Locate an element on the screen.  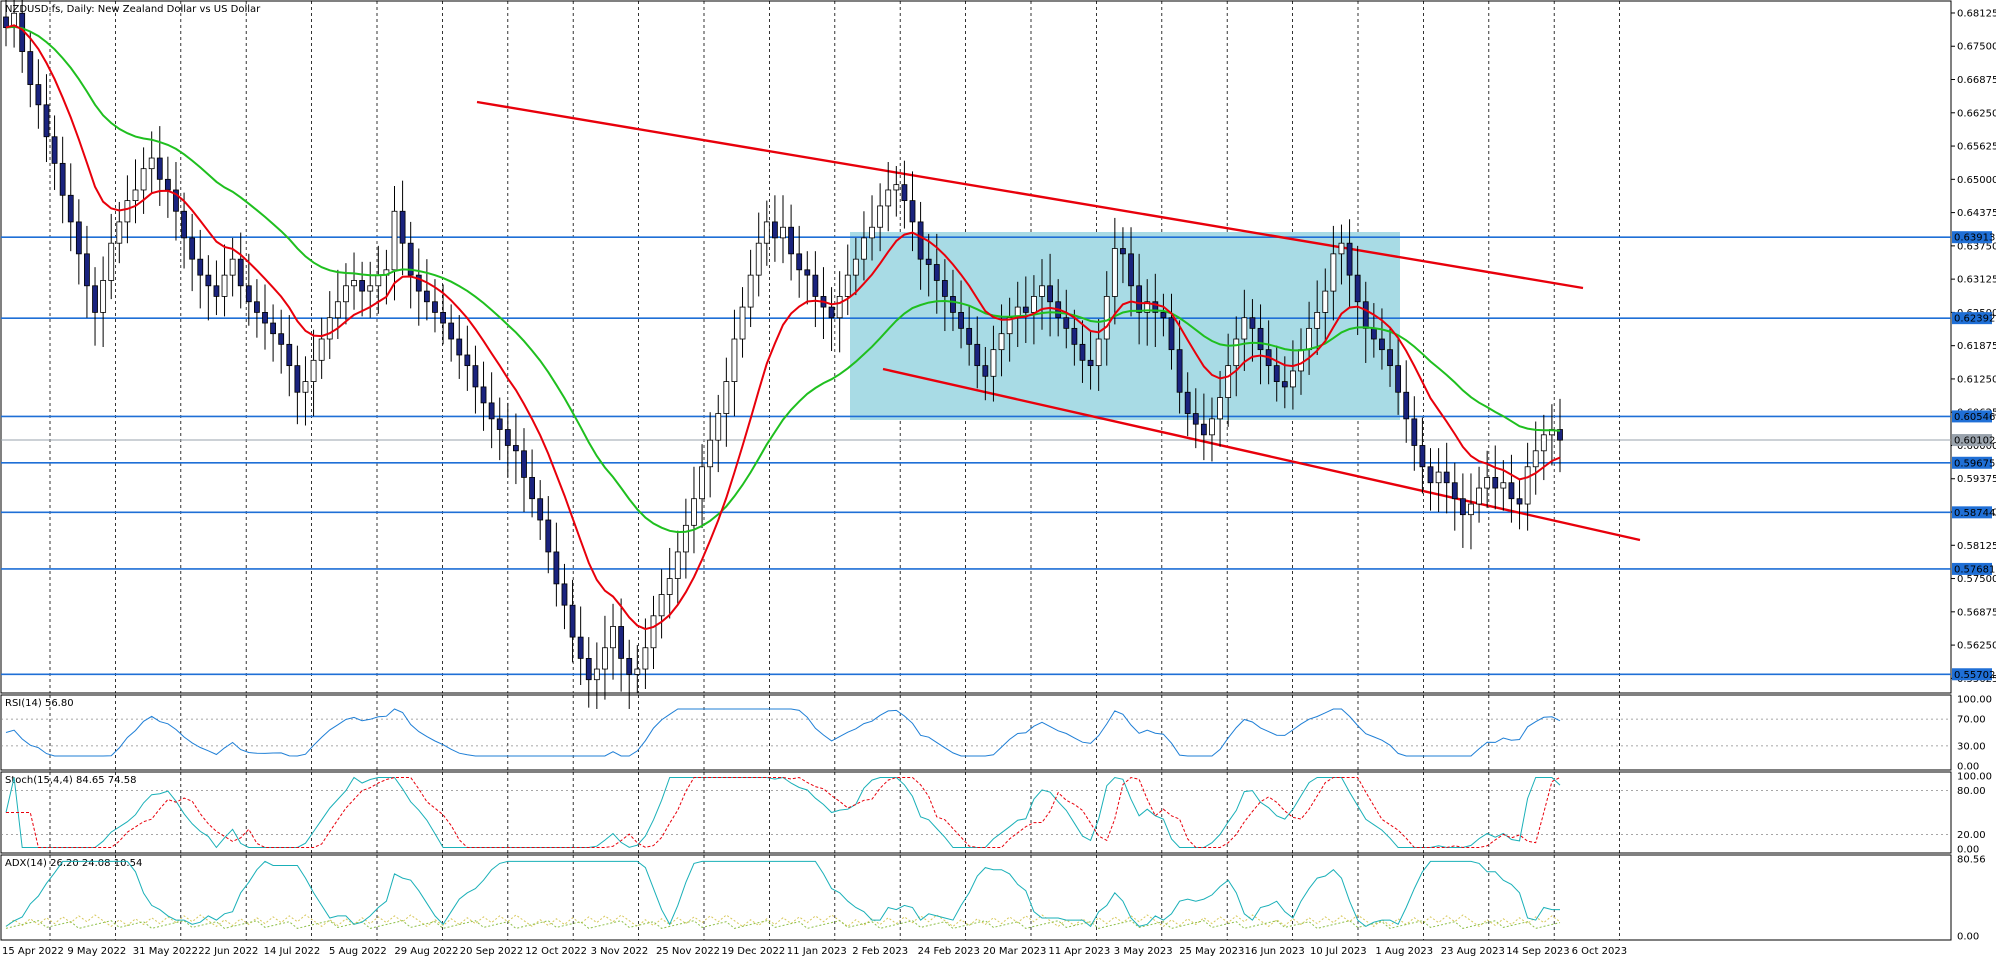
time-label: 24 Feb 2023 is located at coordinates (949, 951).